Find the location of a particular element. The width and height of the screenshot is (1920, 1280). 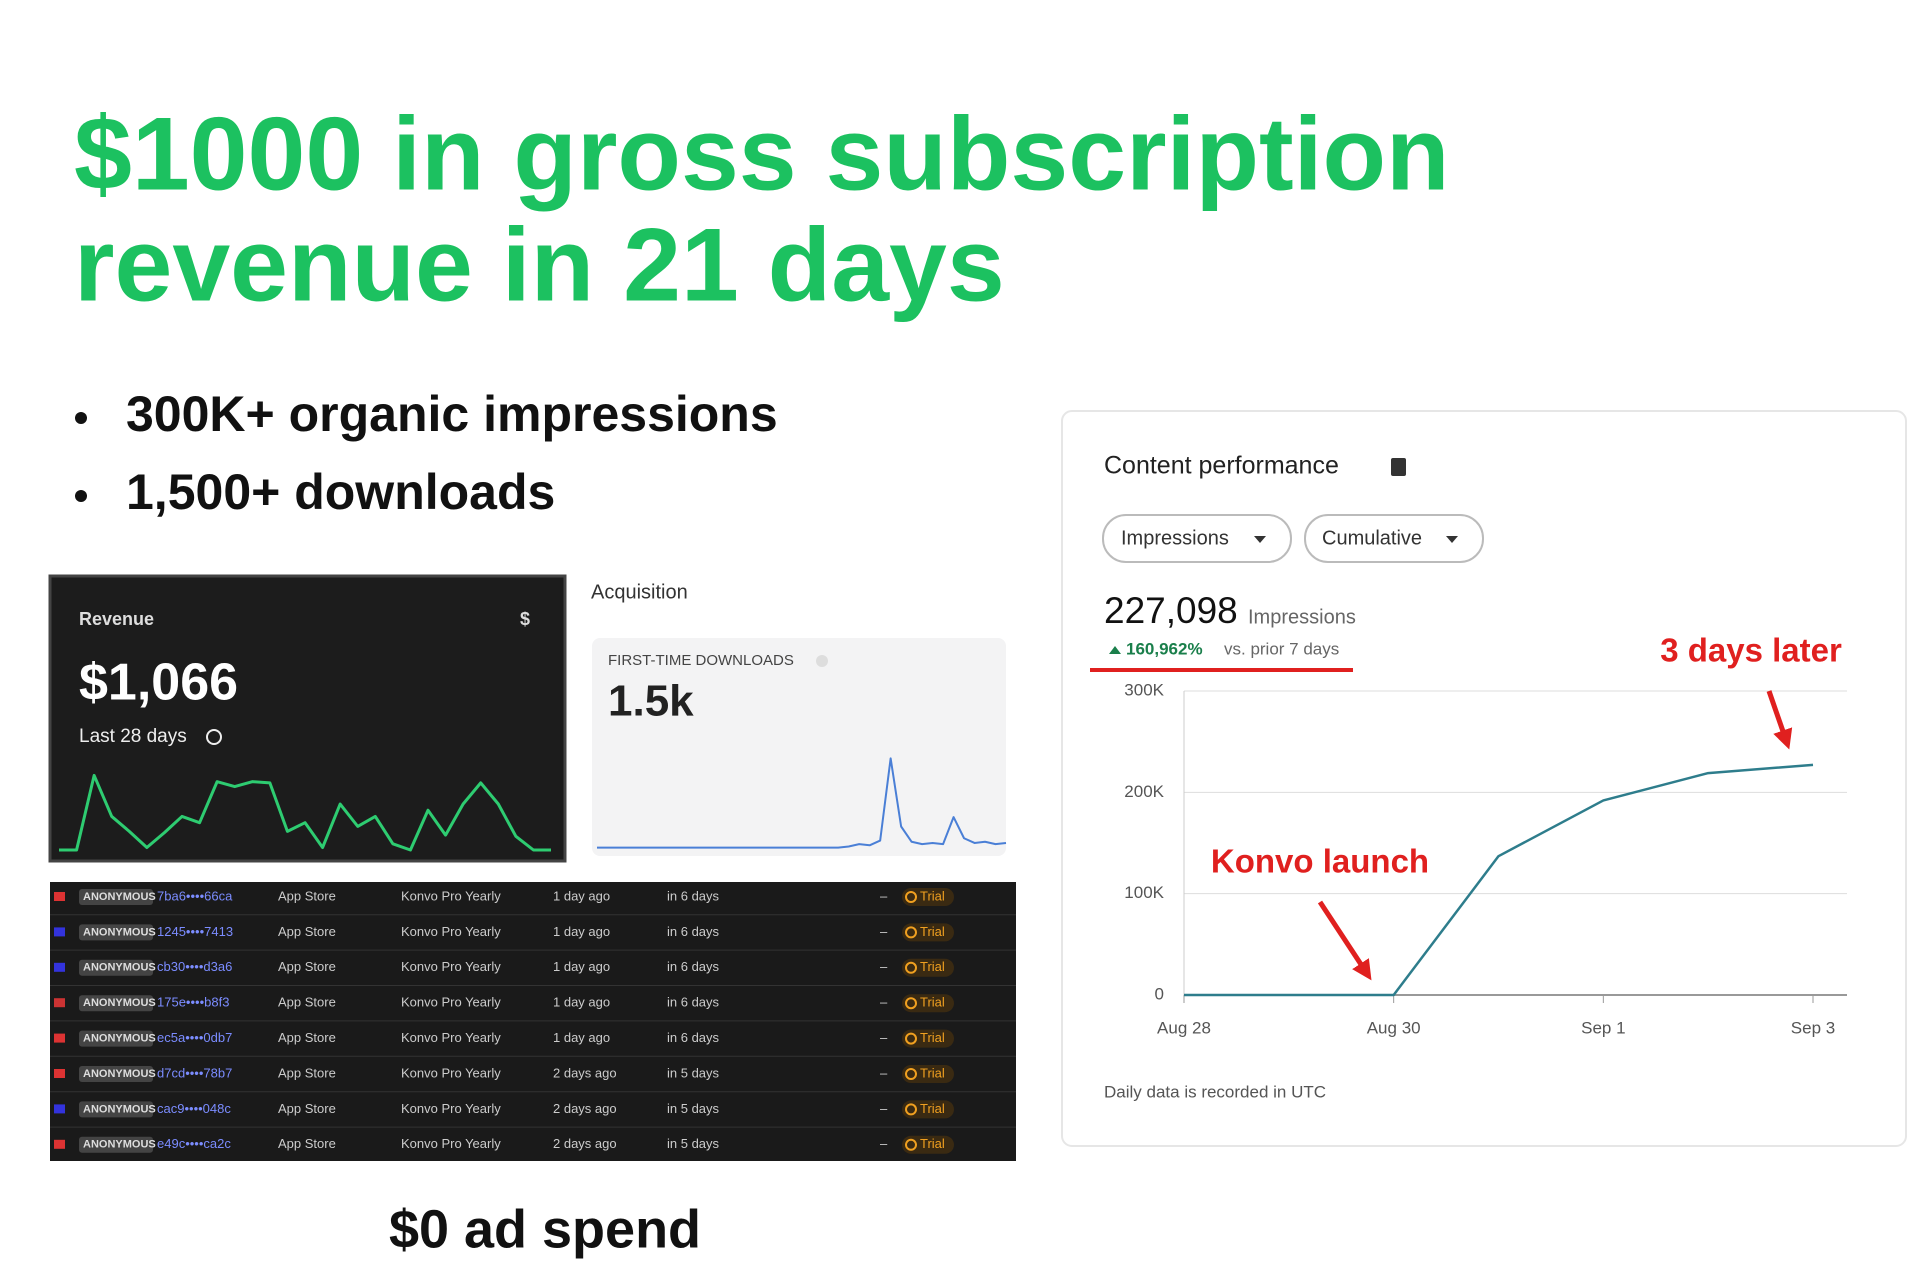

bullet: 300K+ organic impressions is located at coordinates (452, 414).